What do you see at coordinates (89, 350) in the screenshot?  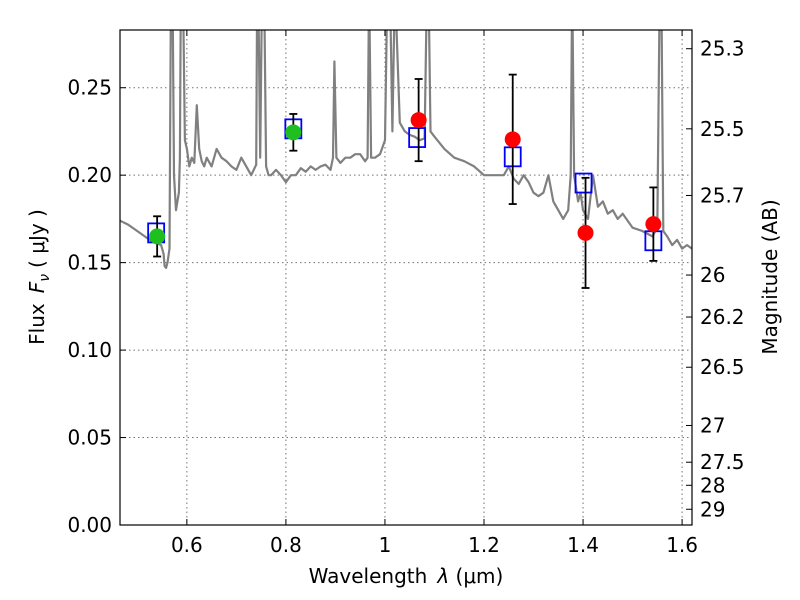 I see `y-tick-label: 0.10` at bounding box center [89, 350].